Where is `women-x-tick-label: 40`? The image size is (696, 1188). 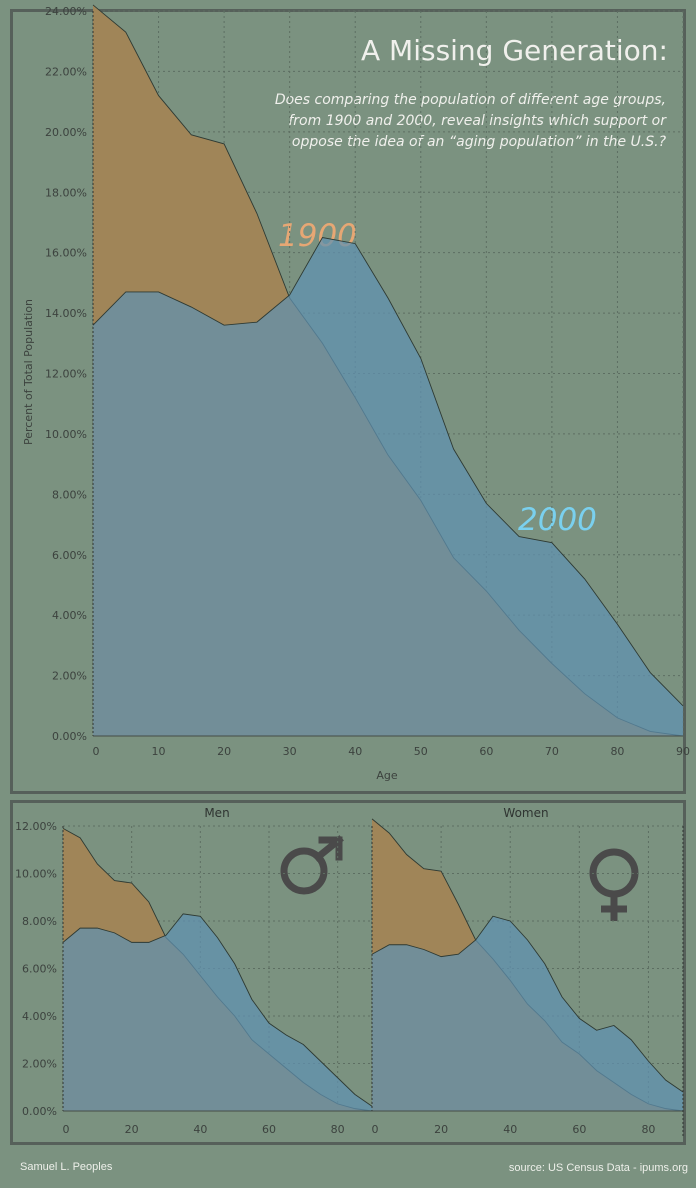
women-x-tick-label: 40 is located at coordinates (510, 1129).